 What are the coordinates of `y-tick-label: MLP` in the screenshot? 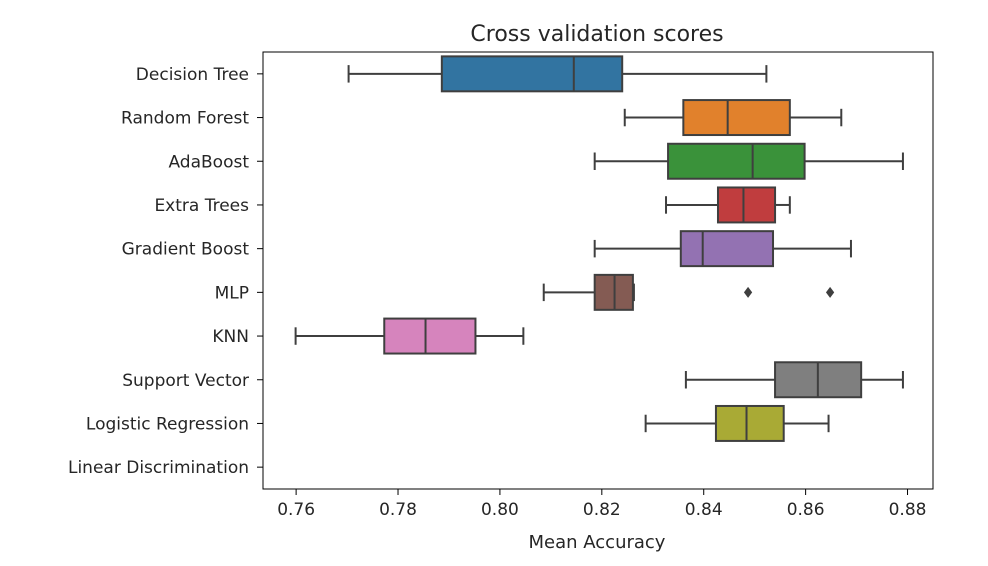 It's located at (232, 293).